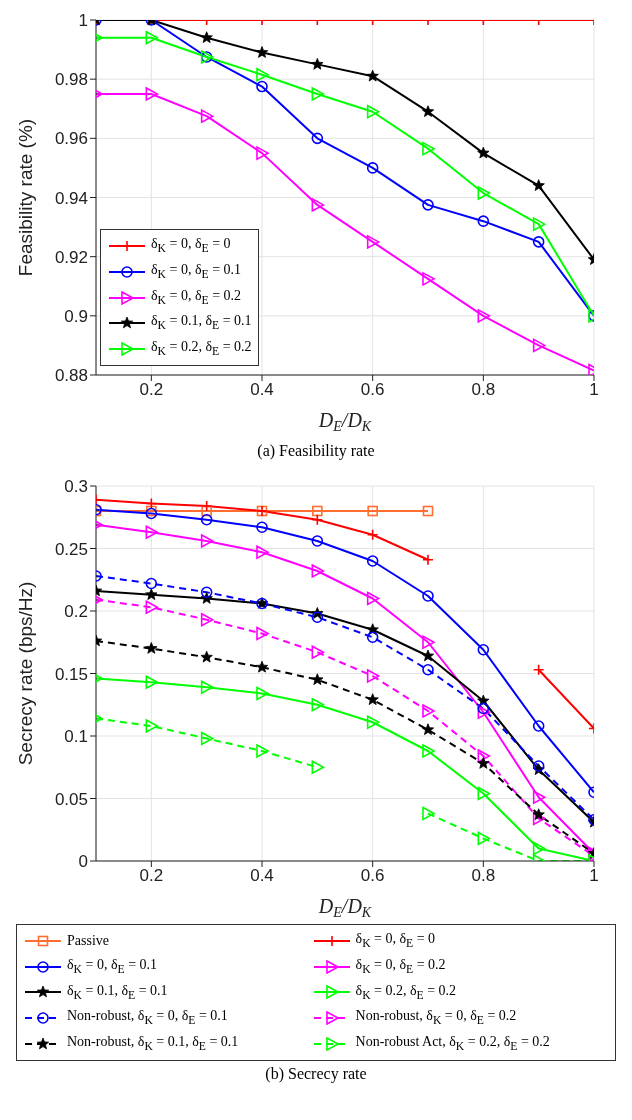 Image resolution: width=632 pixels, height=1120 pixels. Describe the element at coordinates (71, 198) in the screenshot. I see `y-tick-label: 0.94` at that location.